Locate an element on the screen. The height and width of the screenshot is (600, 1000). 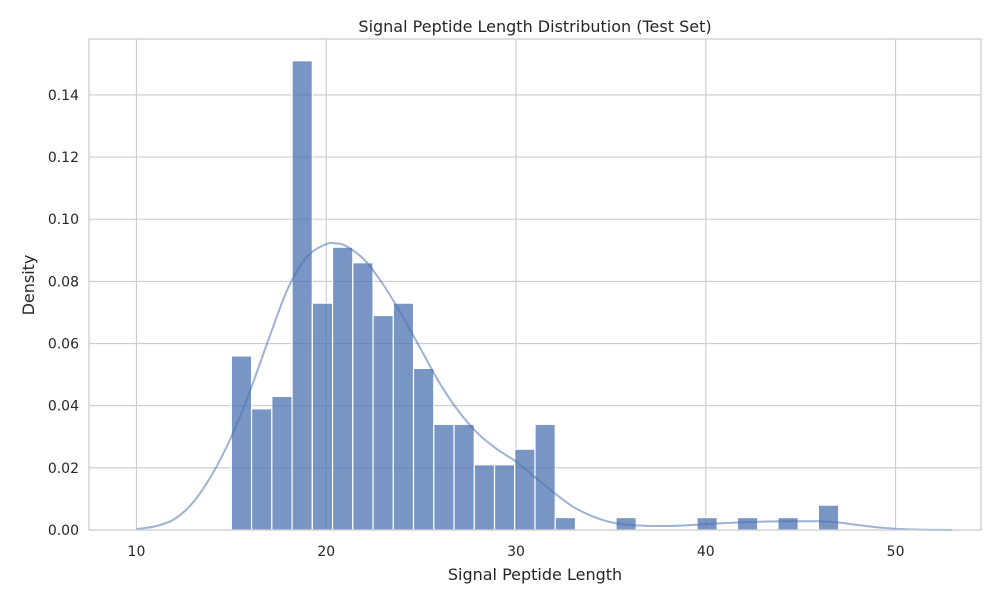
y-tick-label: 0.06 is located at coordinates (63, 345).